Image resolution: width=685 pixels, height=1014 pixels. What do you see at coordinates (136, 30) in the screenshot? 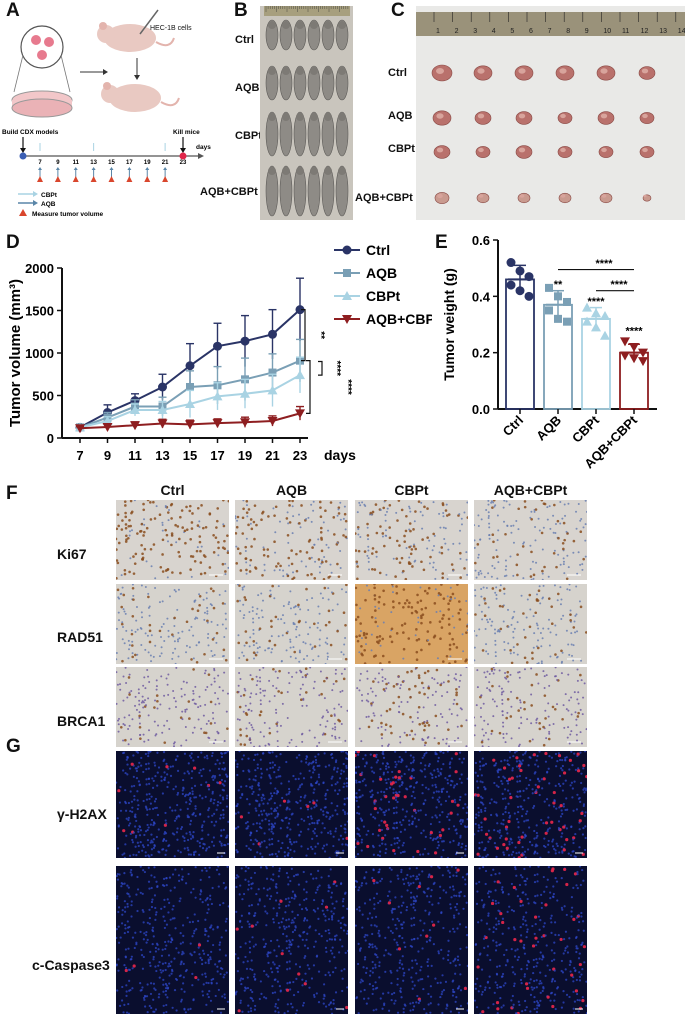
I see `mouse-top-icon` at bounding box center [136, 30].